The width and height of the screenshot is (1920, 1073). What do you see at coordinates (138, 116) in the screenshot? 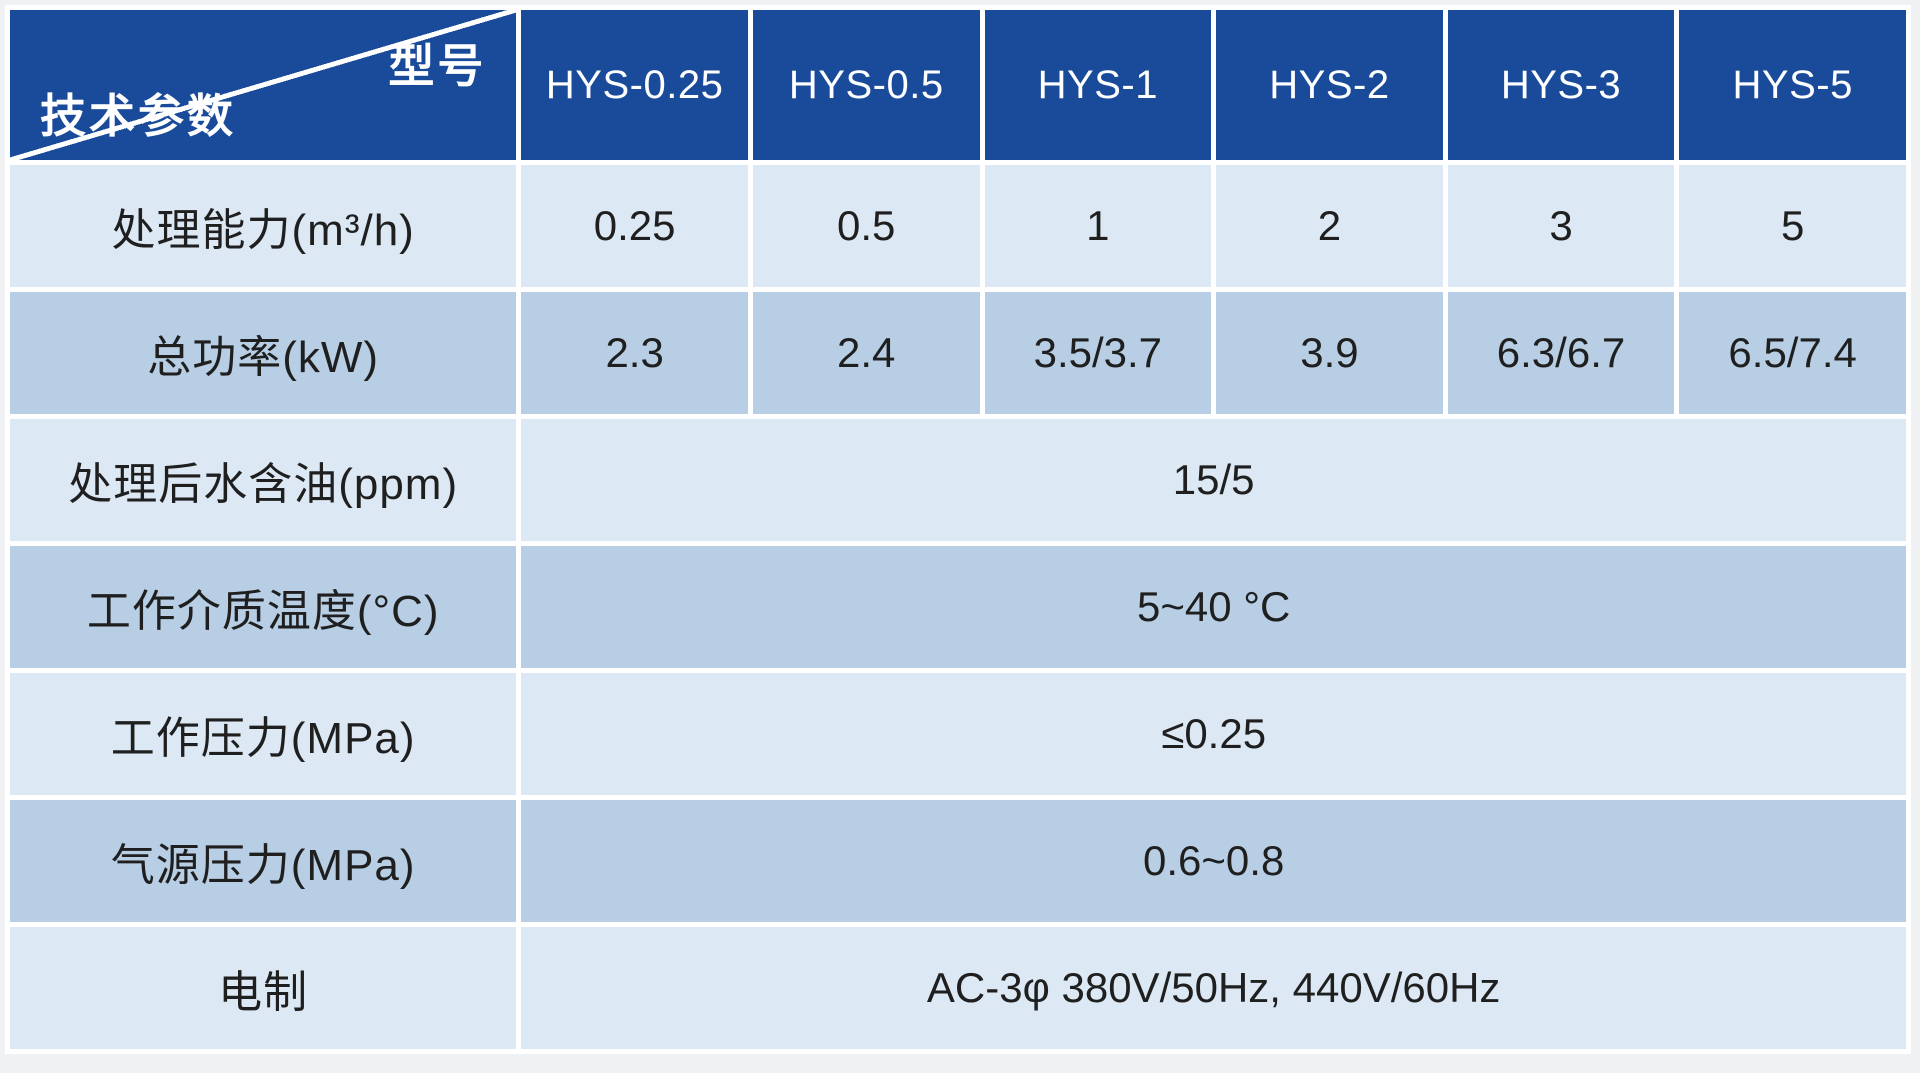
I see `corner-params-label: 技术参数` at bounding box center [138, 116].